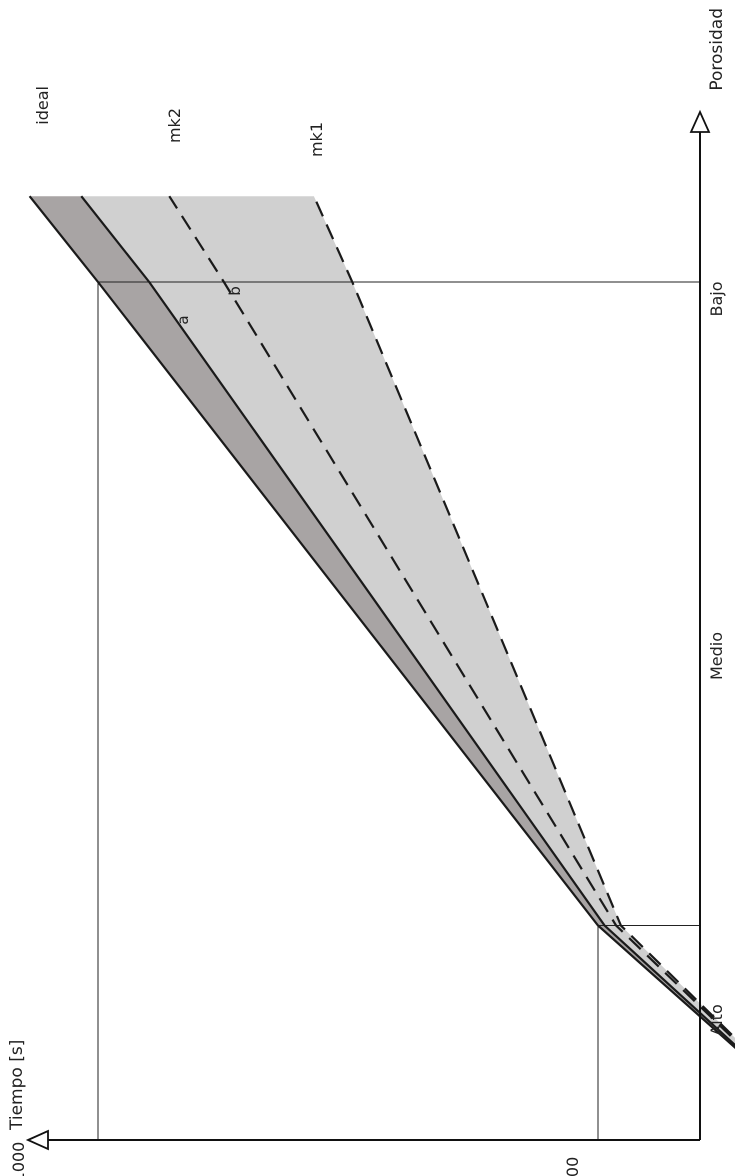  What do you see at coordinates (37, 1140) in the screenshot?
I see `y-axis-arrowhead` at bounding box center [37, 1140].